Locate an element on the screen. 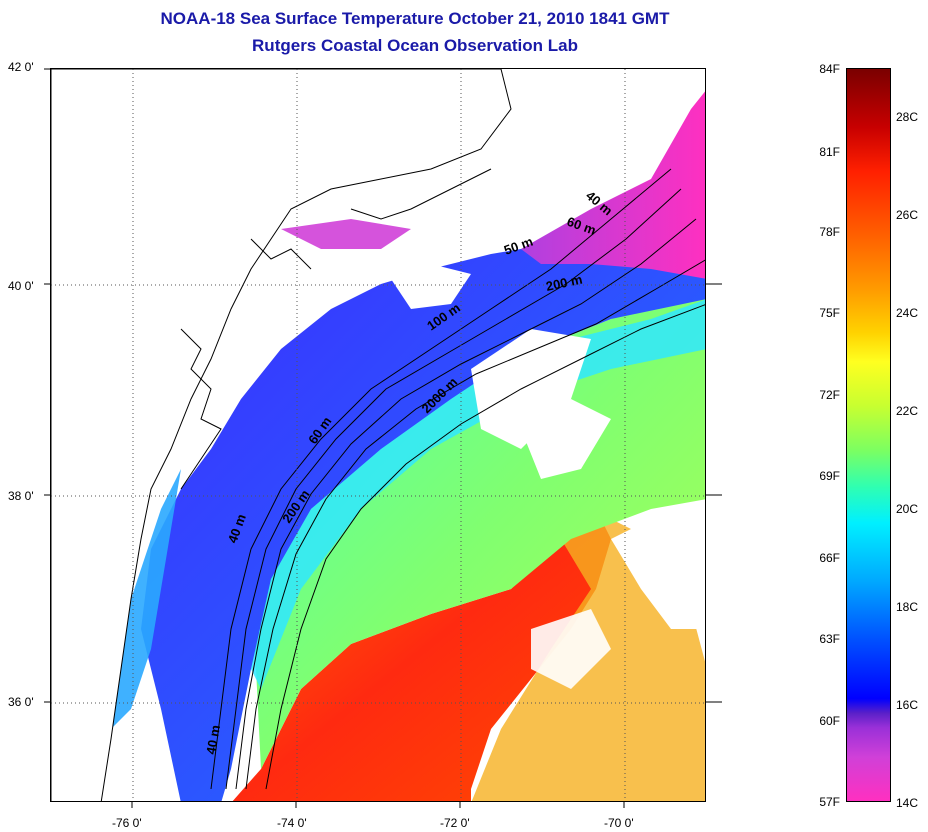  colorbar-f-66: 66F is located at coordinates (829, 558).